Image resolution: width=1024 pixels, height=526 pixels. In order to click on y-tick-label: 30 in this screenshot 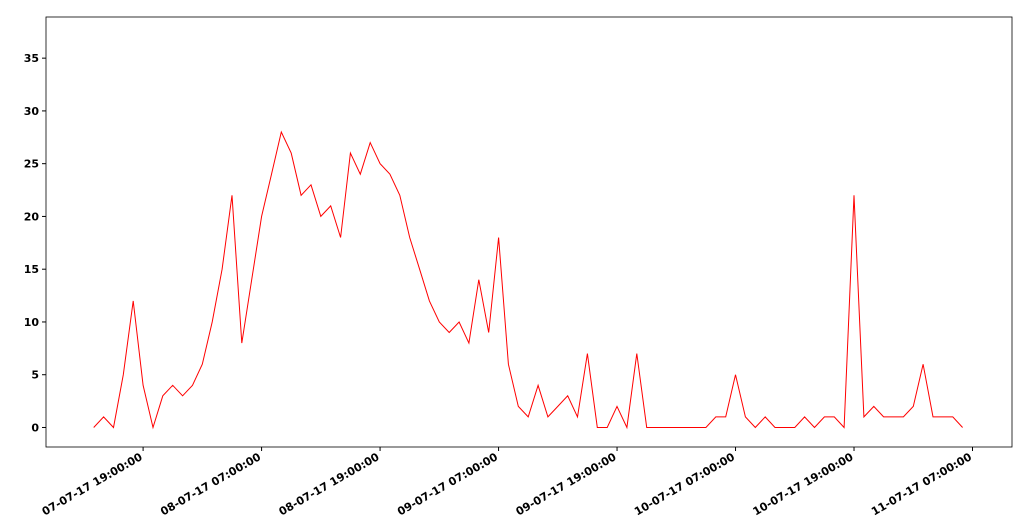, I will do `click(32, 111)`.